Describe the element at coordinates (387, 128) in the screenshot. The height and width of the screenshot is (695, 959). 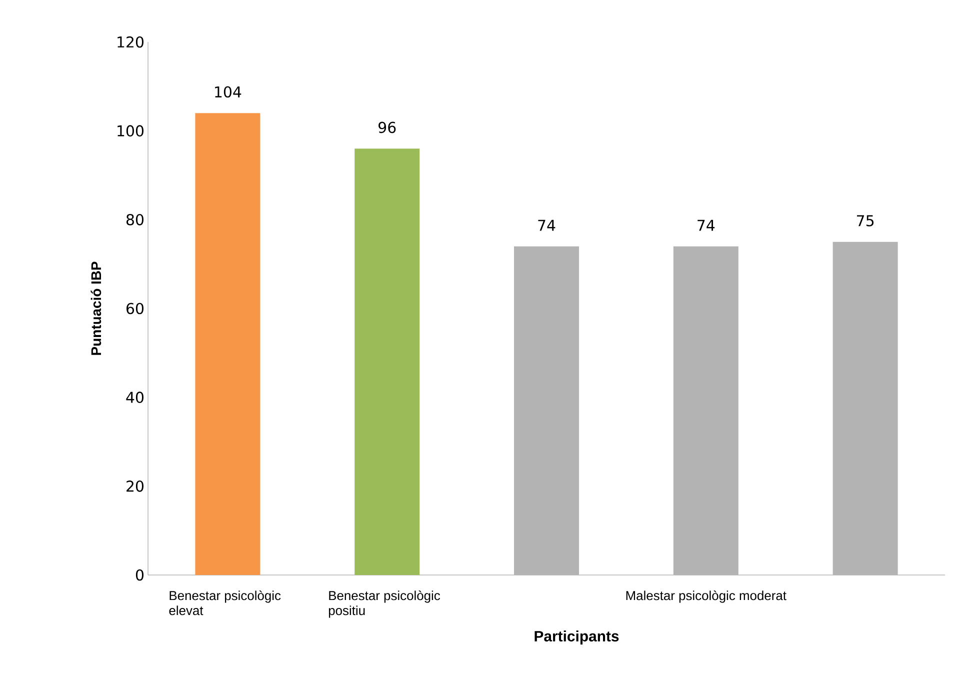
I see `data-label: 96` at that location.